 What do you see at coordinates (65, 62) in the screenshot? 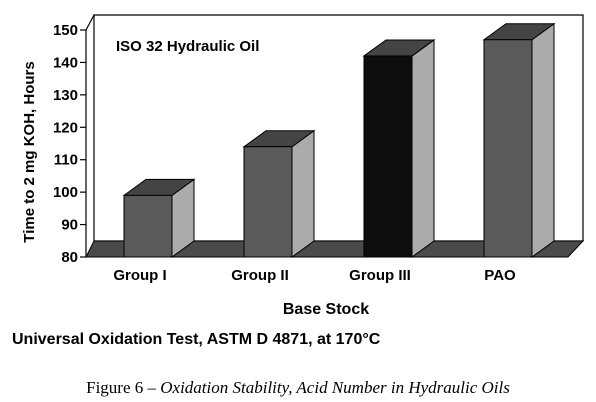
I see `y-tick-label: 140` at bounding box center [65, 62].